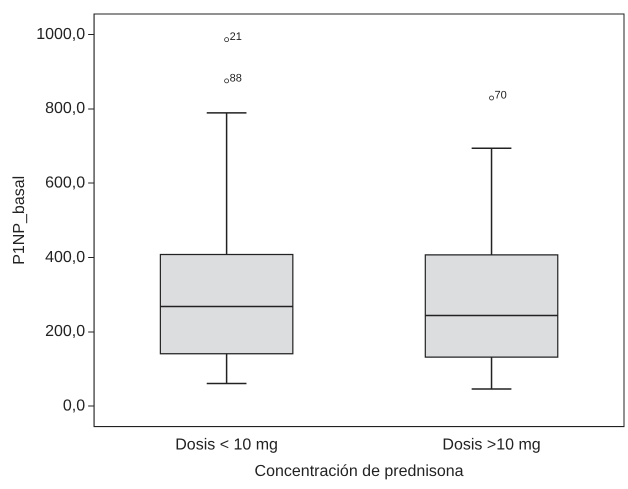  What do you see at coordinates (236, 78) in the screenshot?
I see `annotation: 88` at bounding box center [236, 78].